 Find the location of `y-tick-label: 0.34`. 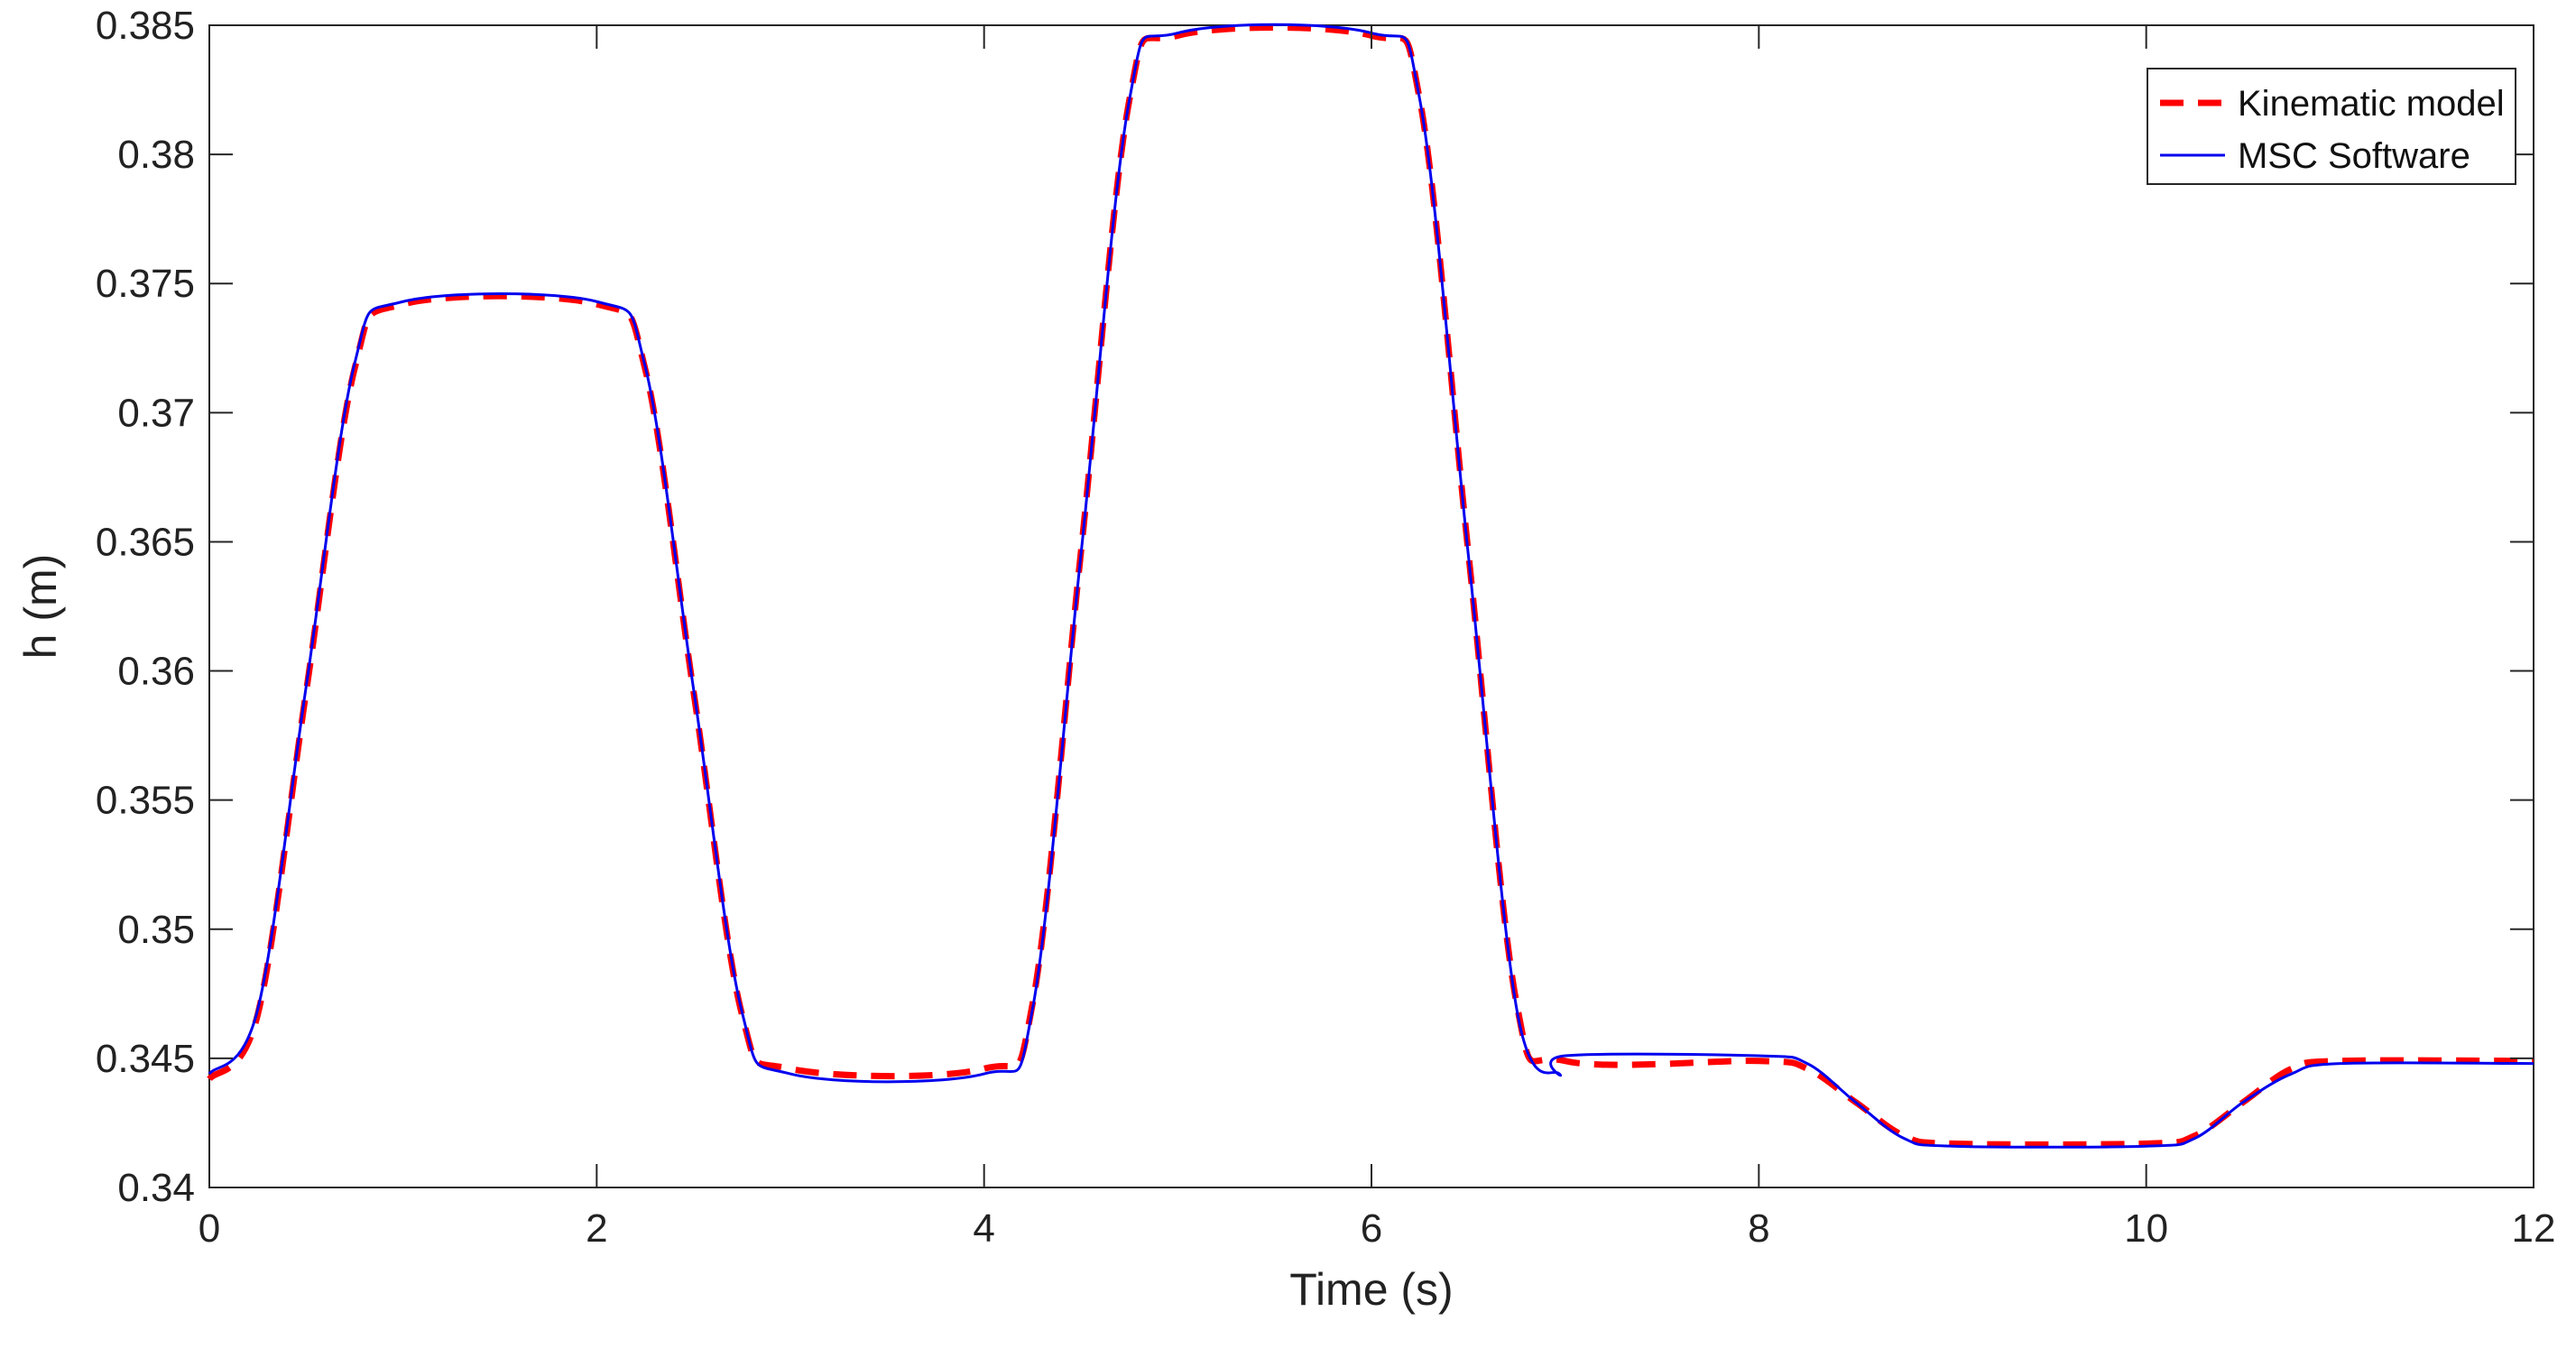

y-tick-label: 0.34 is located at coordinates (156, 1188).